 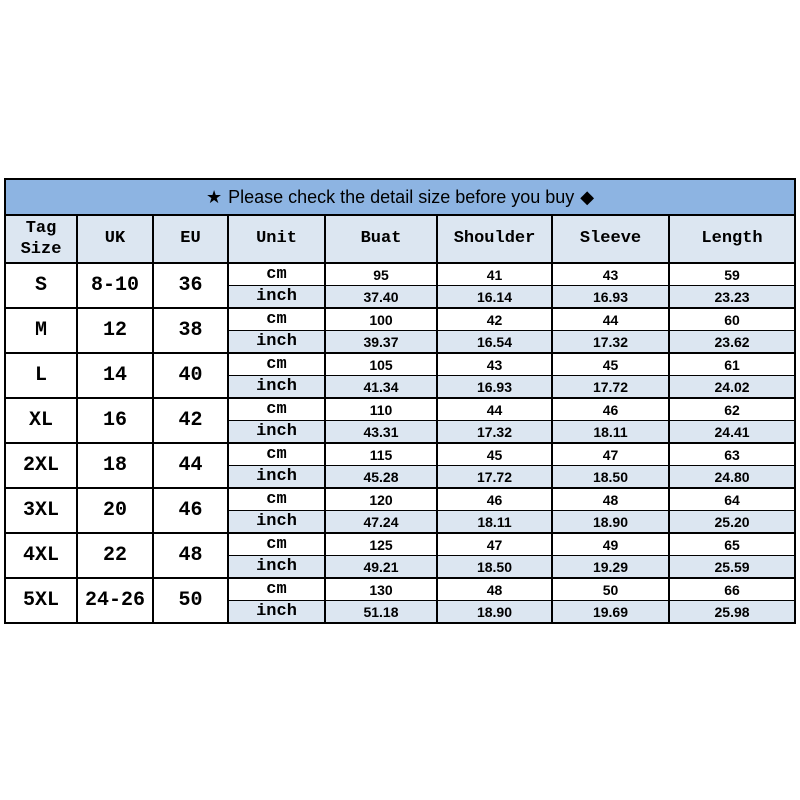 I want to click on data-cell: 45, so click(x=494, y=454).